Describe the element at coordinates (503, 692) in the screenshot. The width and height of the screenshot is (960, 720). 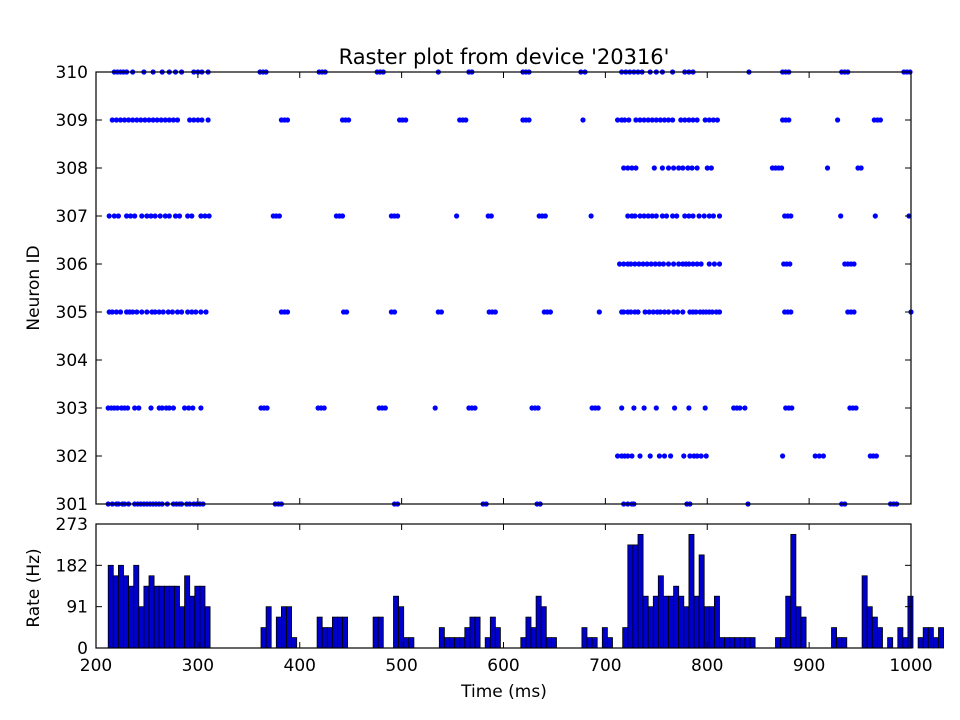
I see `rate-xlabel: Time (ms)` at that location.